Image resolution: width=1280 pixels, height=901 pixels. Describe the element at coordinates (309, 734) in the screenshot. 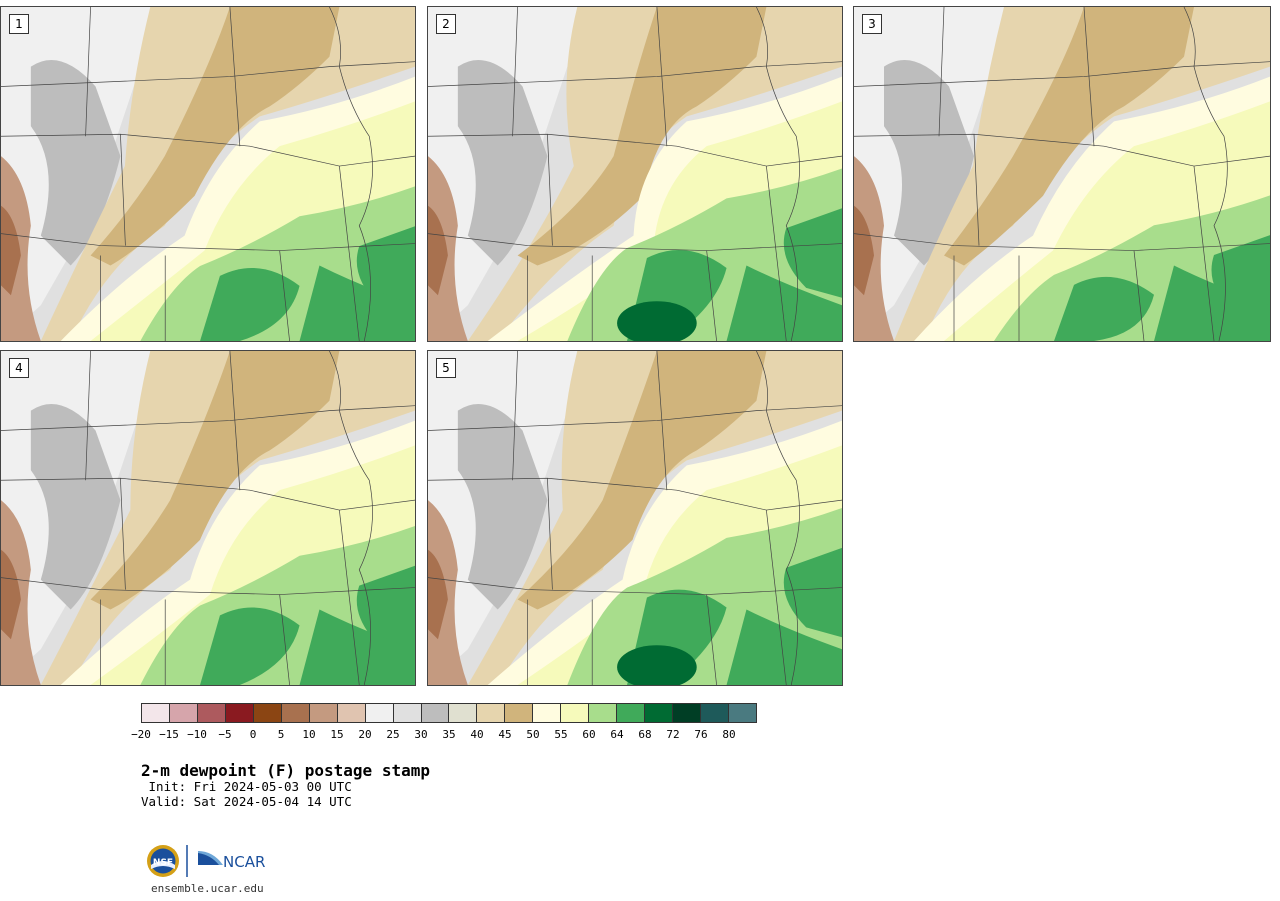

I see `colorbar-tick-label: 10` at that location.